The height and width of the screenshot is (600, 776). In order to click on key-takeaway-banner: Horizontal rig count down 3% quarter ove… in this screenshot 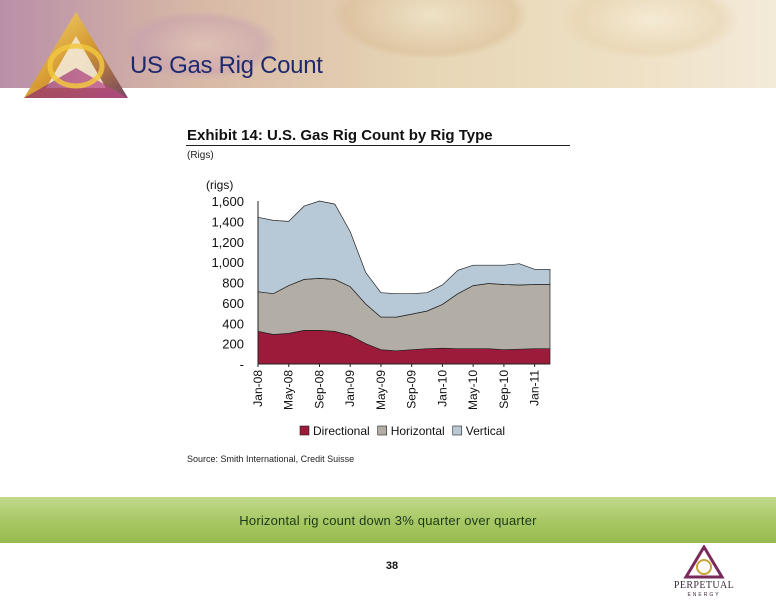, I will do `click(388, 520)`.